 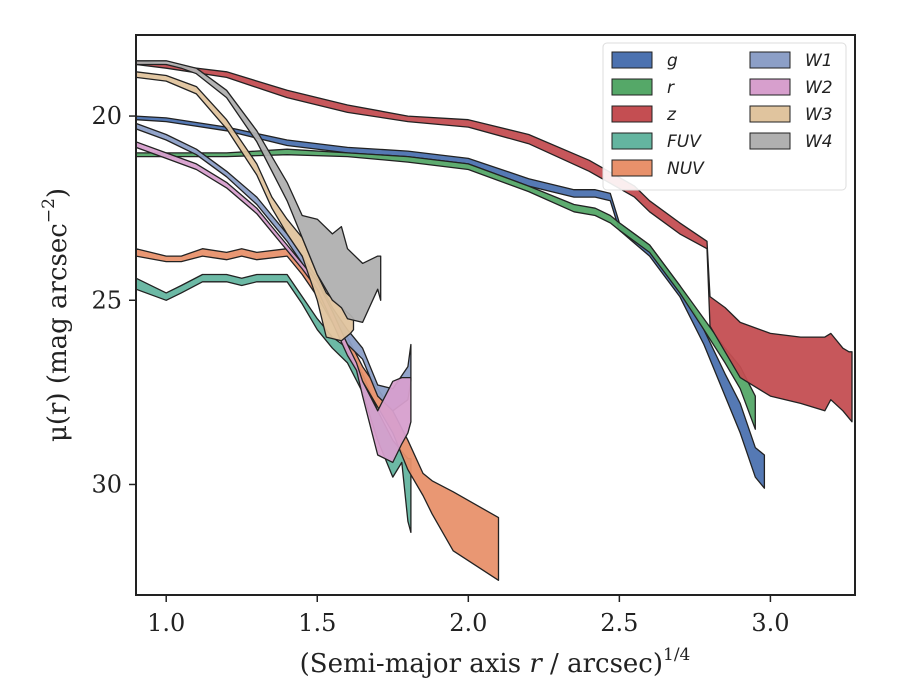 I want to click on legend-label-z: z, so click(x=671, y=115).